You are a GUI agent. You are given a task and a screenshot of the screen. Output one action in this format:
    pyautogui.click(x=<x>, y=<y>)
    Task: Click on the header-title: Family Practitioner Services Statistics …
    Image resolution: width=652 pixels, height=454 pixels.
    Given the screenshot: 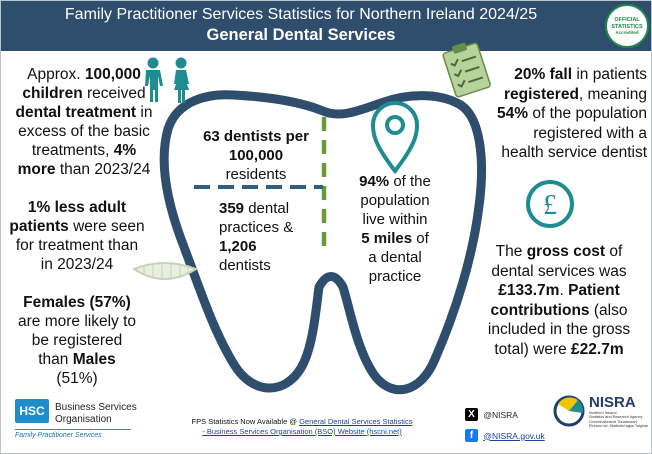 What is the action you would take?
    pyautogui.click(x=301, y=14)
    